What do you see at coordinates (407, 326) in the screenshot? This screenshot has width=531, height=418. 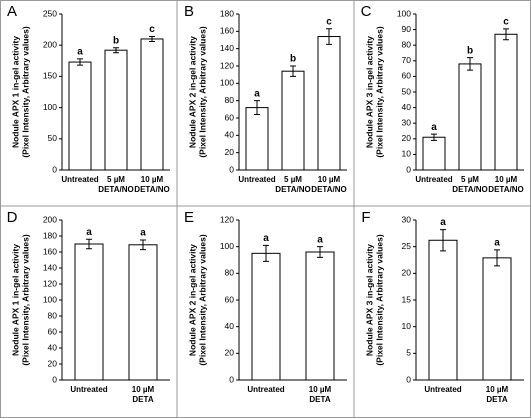 I see `y-tick-label: 10` at bounding box center [407, 326].